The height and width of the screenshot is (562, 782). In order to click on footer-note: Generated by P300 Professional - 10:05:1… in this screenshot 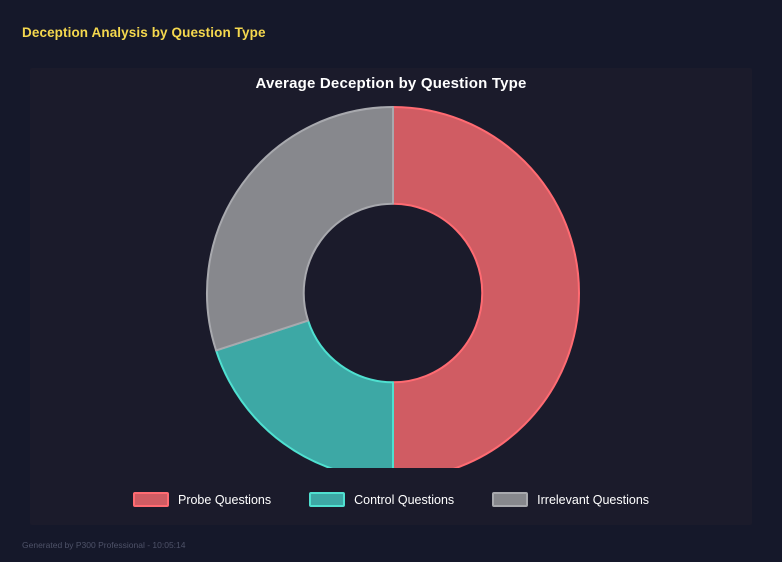, I will do `click(104, 545)`.